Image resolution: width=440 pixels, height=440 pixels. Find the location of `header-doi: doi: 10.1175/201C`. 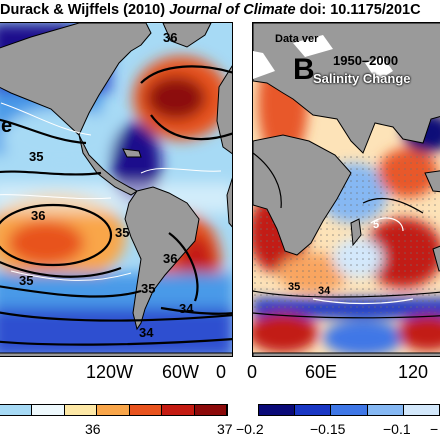

header-doi: doi: 10.1175/201C is located at coordinates (360, 10).